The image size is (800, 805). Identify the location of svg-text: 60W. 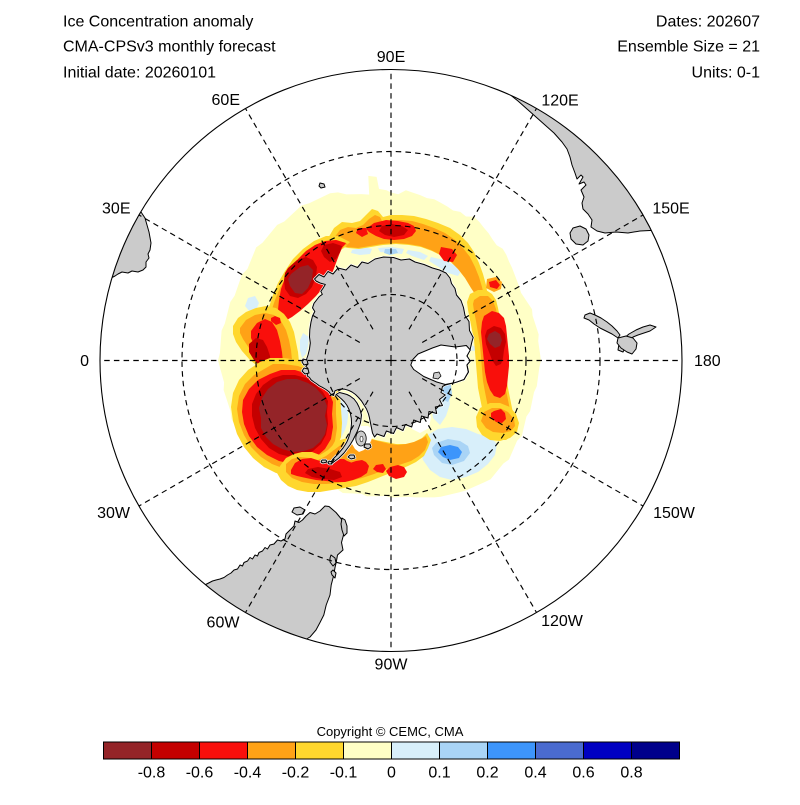
(224, 623).